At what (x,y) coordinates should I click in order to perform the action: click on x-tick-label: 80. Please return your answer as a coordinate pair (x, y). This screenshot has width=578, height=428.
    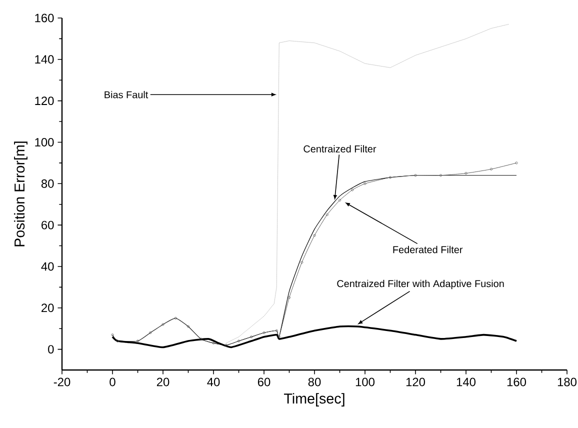
    Looking at the image, I should click on (314, 382).